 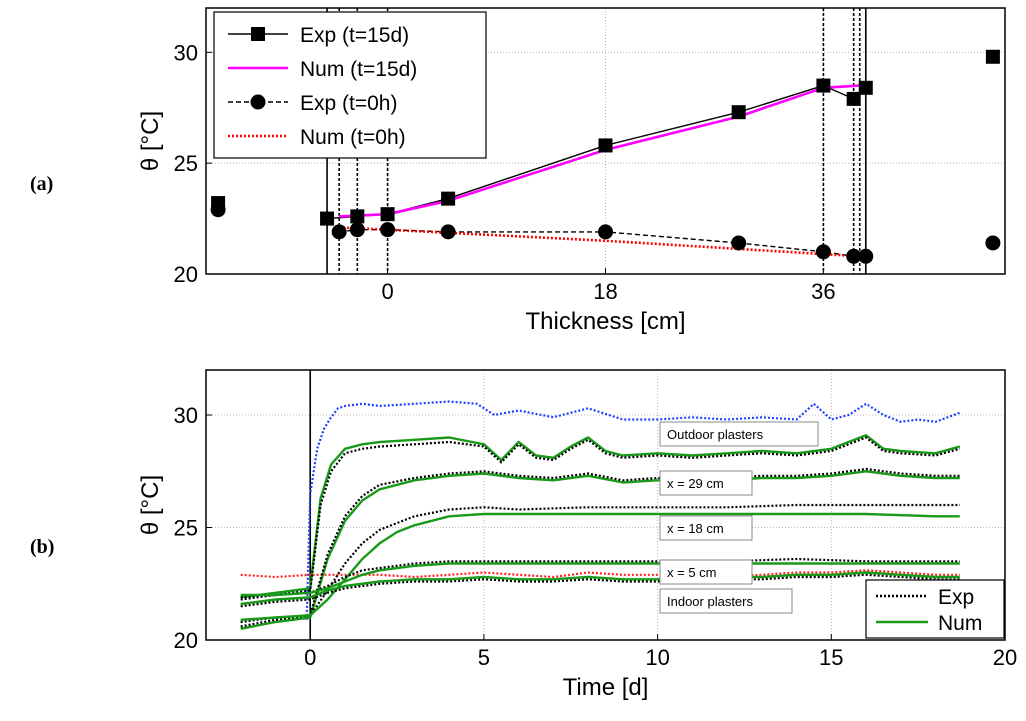 What do you see at coordinates (692, 572) in the screenshot?
I see `annotation-label: x = 5 cm` at bounding box center [692, 572].